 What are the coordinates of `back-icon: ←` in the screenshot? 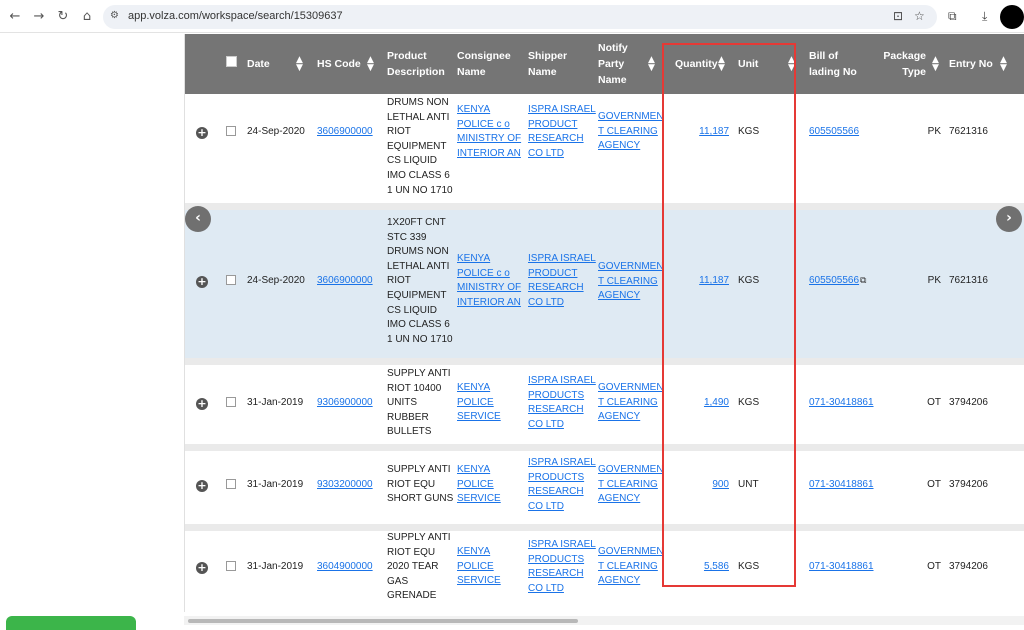 It's located at (15, 16).